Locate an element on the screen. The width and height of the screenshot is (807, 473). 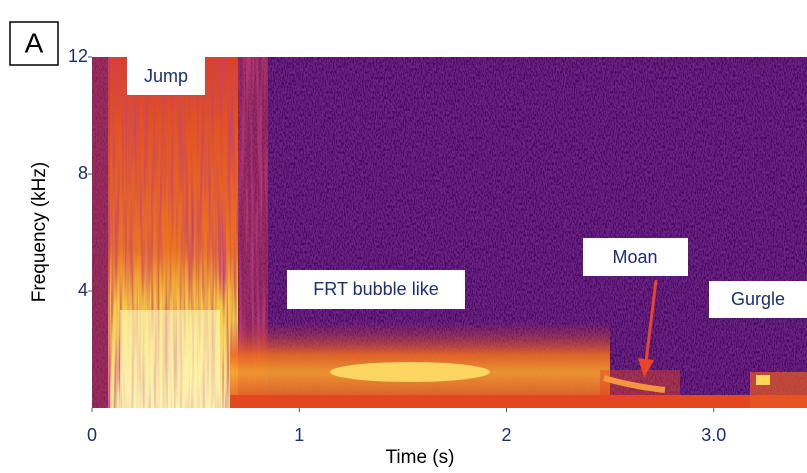
annotation: Moan is located at coordinates (634, 257).